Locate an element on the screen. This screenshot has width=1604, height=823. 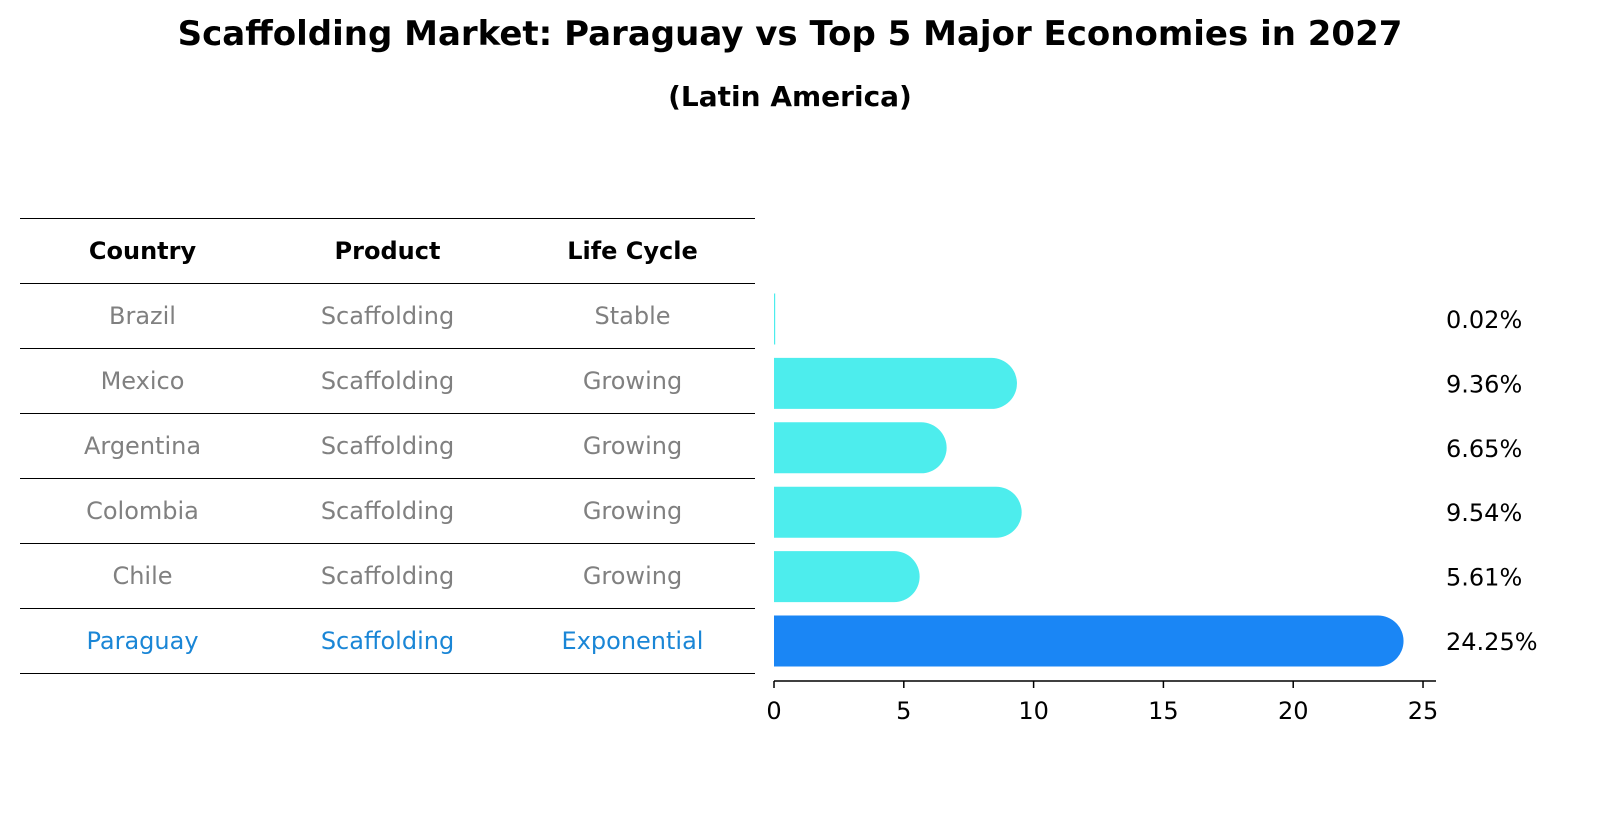
table-row: Brazil Scaffolding Stable is located at coordinates (387, 316).